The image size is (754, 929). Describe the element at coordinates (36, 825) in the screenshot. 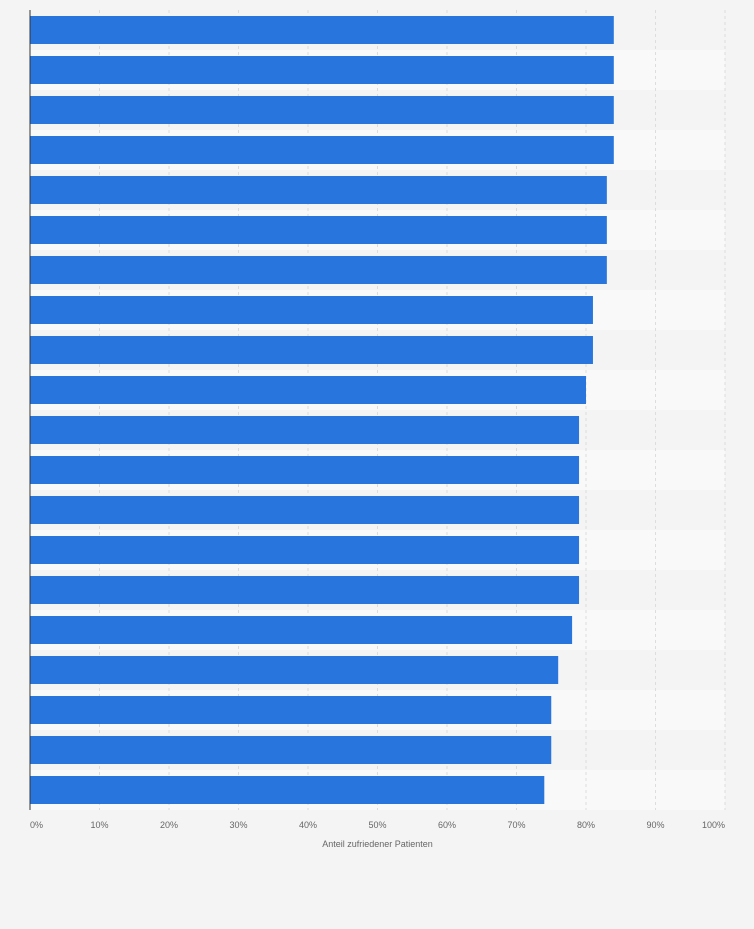

I see `x-tick-label: 0%` at that location.